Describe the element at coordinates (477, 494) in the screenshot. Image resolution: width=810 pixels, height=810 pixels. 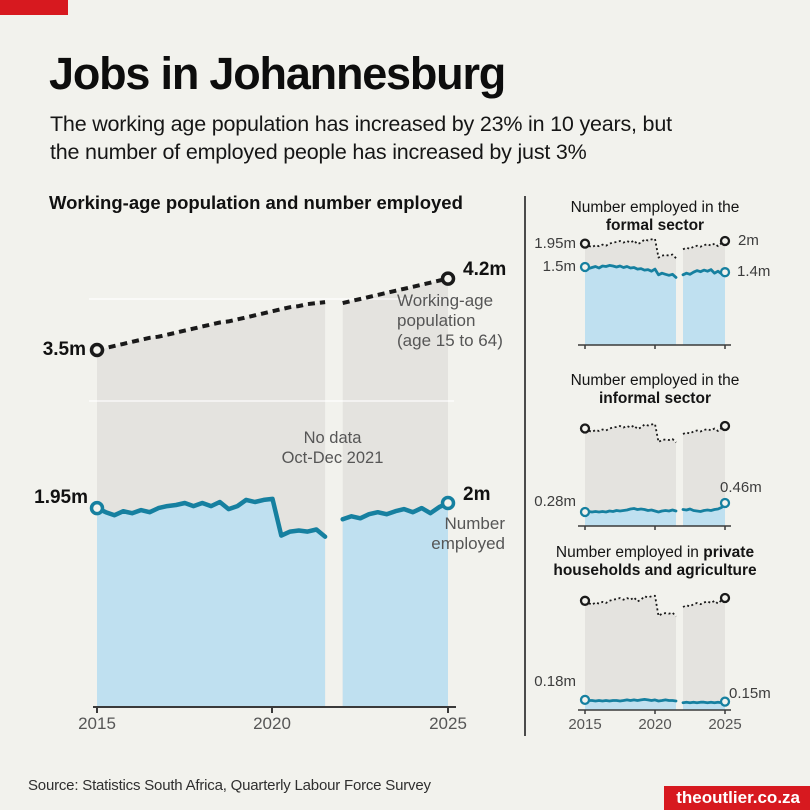
I see `main-employed-end-value: 2m` at that location.